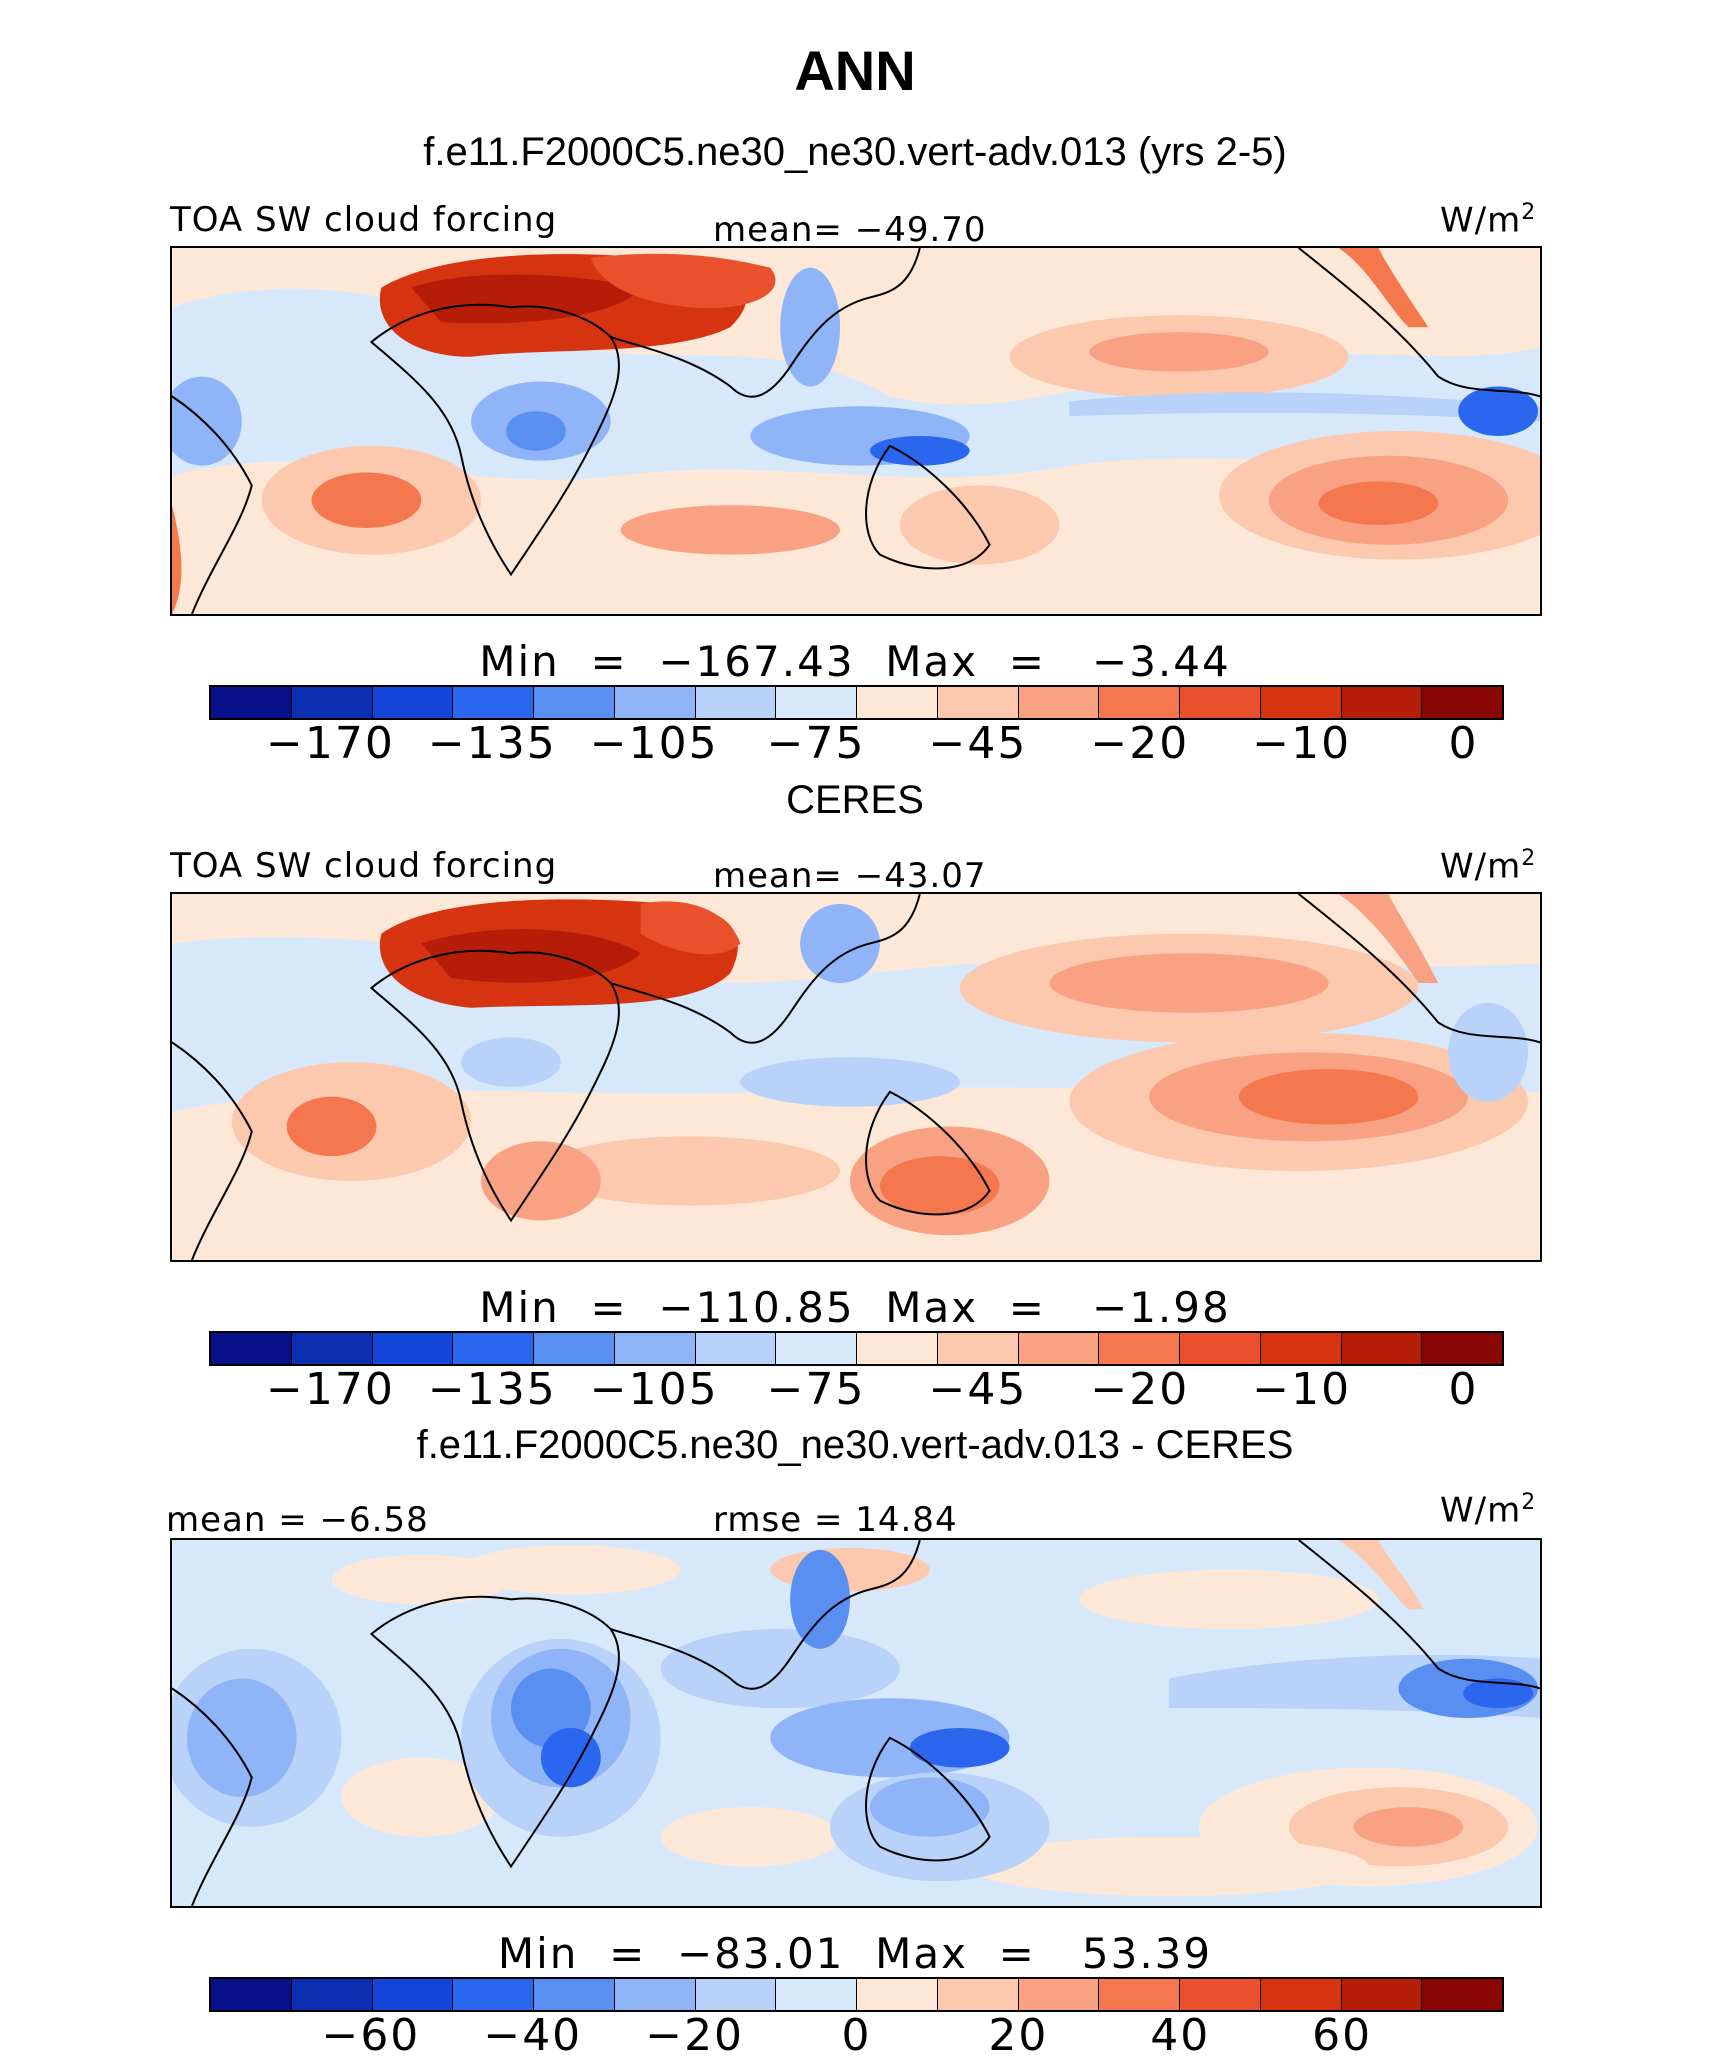  What do you see at coordinates (855, 800) in the screenshot?
I see `panel-2-heading: CERES` at bounding box center [855, 800].